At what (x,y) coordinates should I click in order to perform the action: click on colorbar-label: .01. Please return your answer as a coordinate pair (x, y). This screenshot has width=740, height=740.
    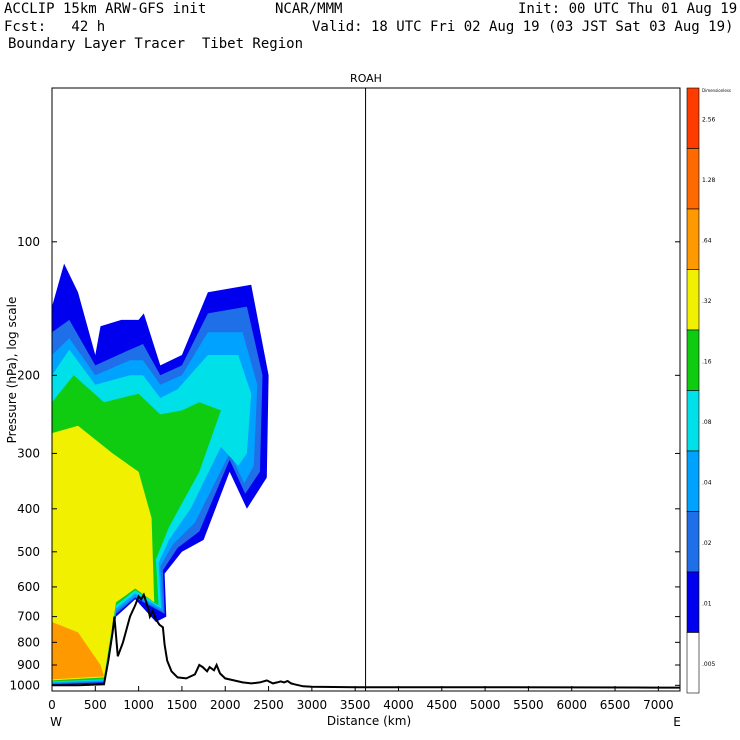
    Looking at the image, I should click on (707, 603).